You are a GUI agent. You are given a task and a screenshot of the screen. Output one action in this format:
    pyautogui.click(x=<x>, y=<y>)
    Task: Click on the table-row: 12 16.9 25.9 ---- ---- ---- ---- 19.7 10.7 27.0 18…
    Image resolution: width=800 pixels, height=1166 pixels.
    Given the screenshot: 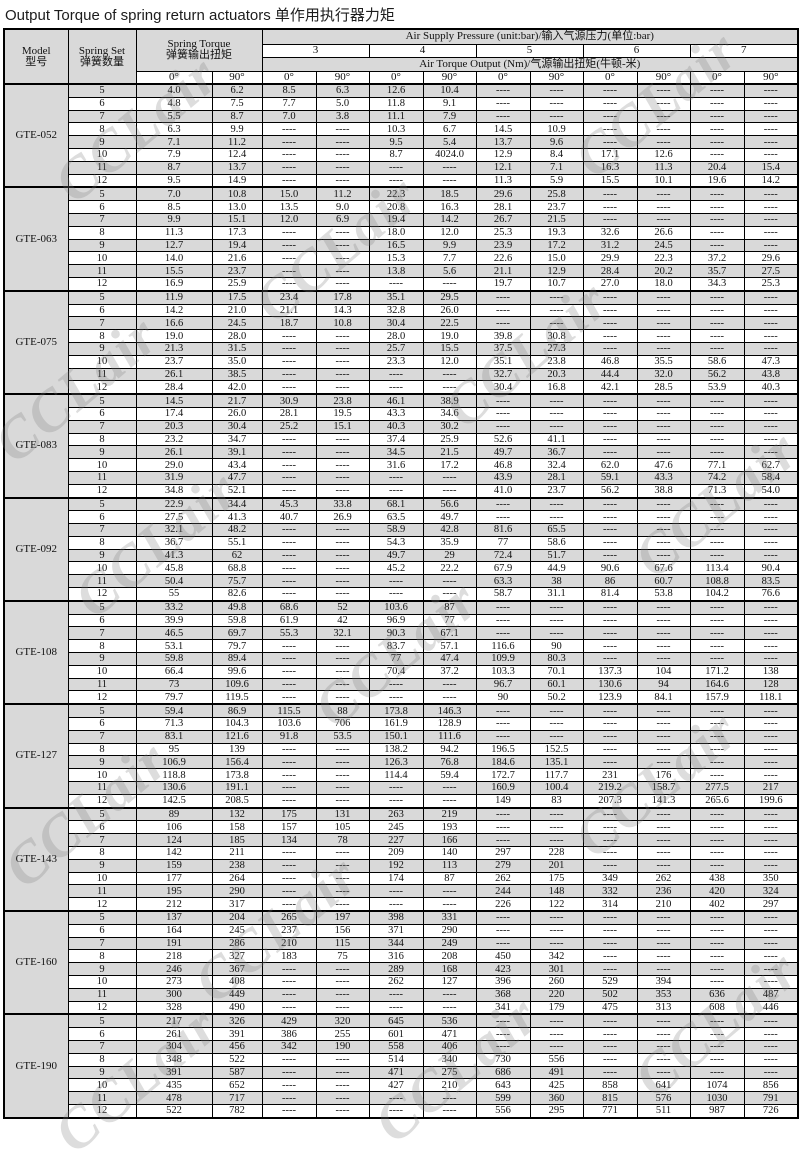 What is the action you would take?
    pyautogui.click(x=401, y=284)
    